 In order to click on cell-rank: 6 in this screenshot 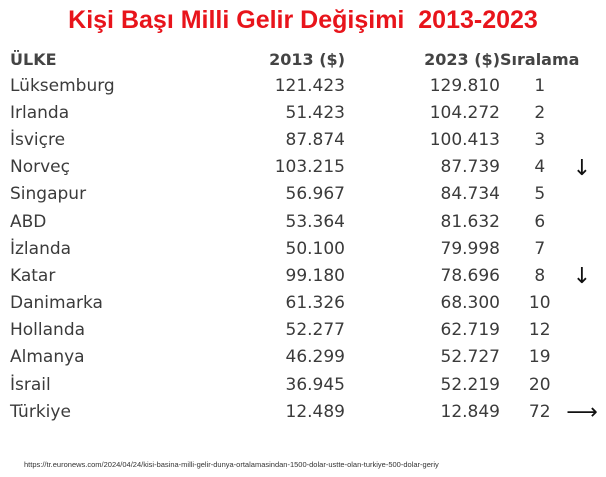, I will do `click(540, 221)`.